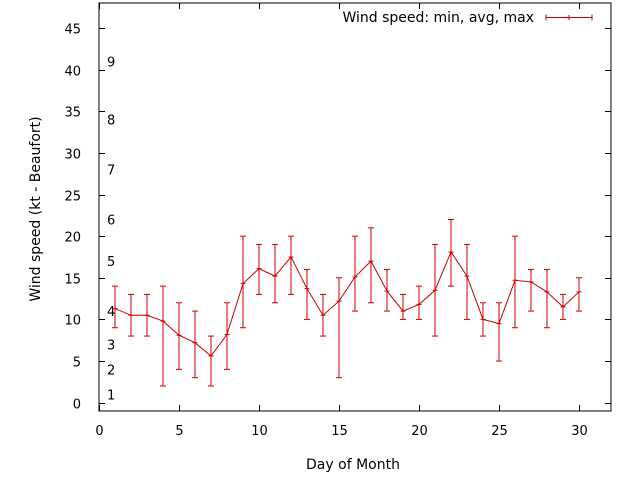 The width and height of the screenshot is (640, 480). What do you see at coordinates (77, 405) in the screenshot?
I see `y-tick-label: 0` at bounding box center [77, 405].